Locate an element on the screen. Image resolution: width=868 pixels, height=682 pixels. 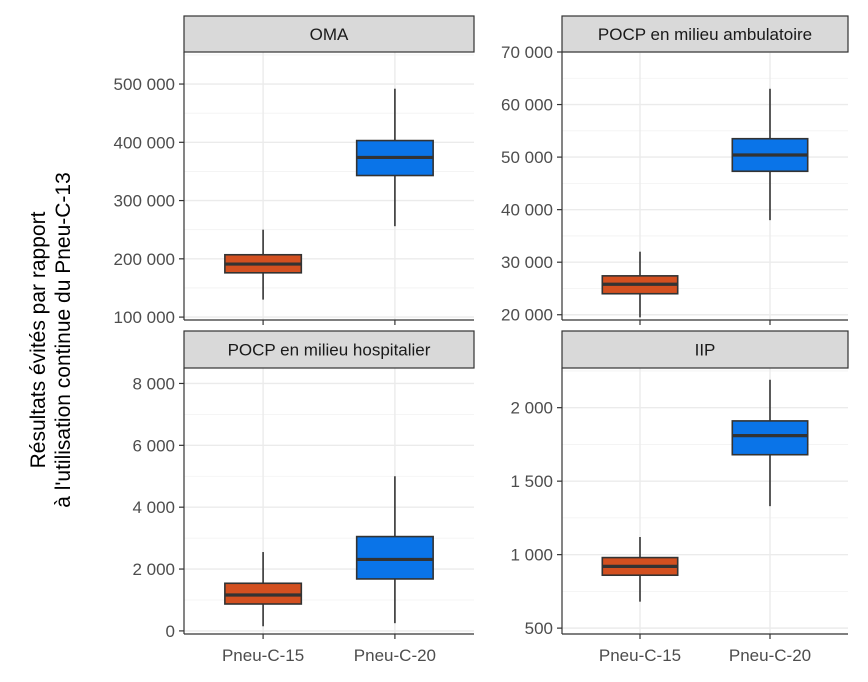
y-axis-title-line-2: à l'utilisation continue du Pneu-C-13 is located at coordinates (63, 340).